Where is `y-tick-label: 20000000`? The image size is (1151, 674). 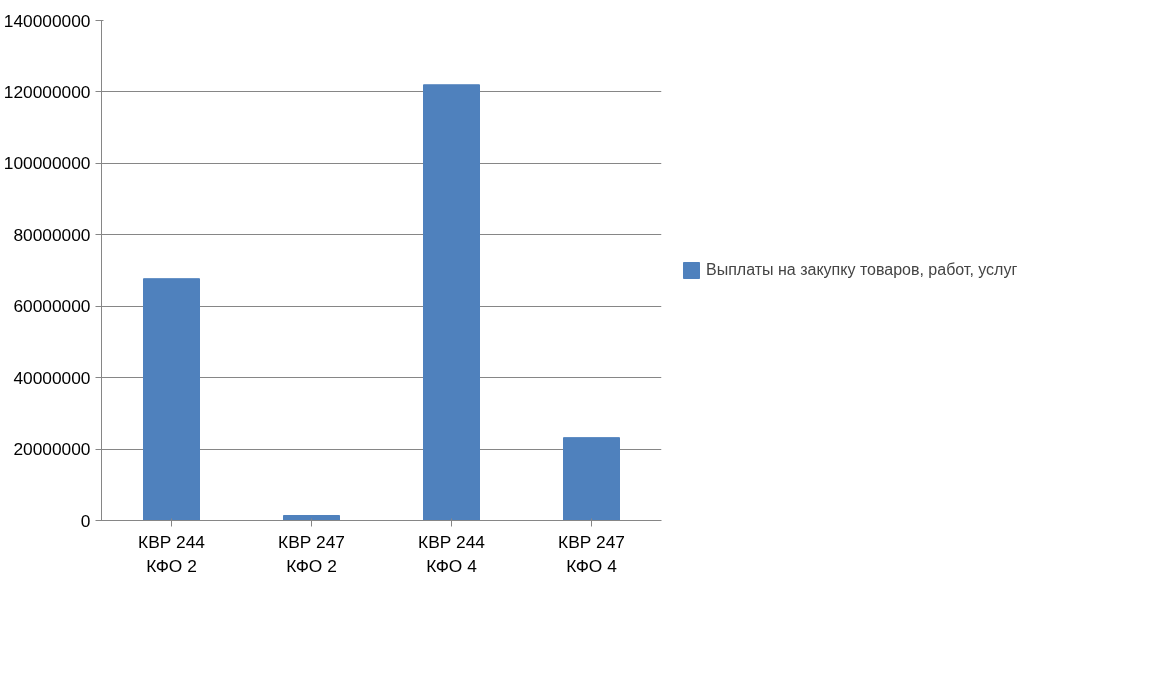
y-tick-label: 20000000 is located at coordinates (52, 449).